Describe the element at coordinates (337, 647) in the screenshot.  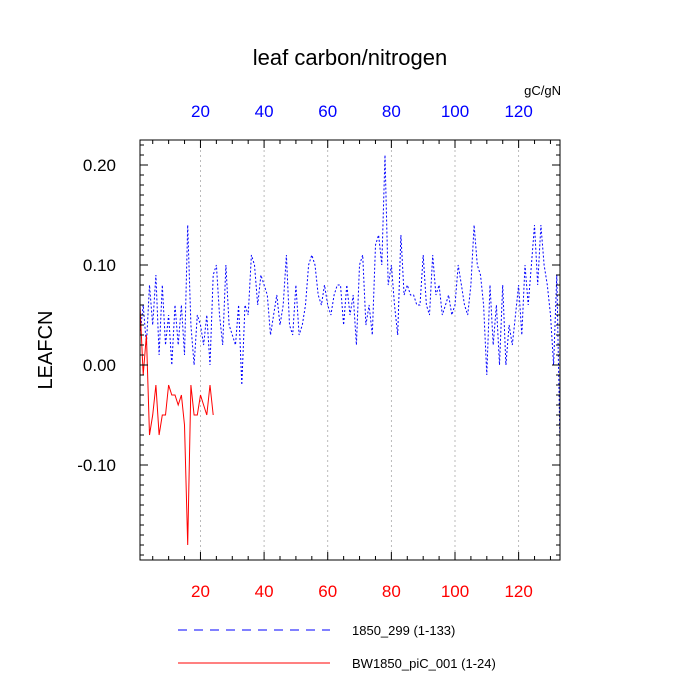
I see `legend: 1850_299 (1-133) BW1850_piC_001 (1-24)` at that location.